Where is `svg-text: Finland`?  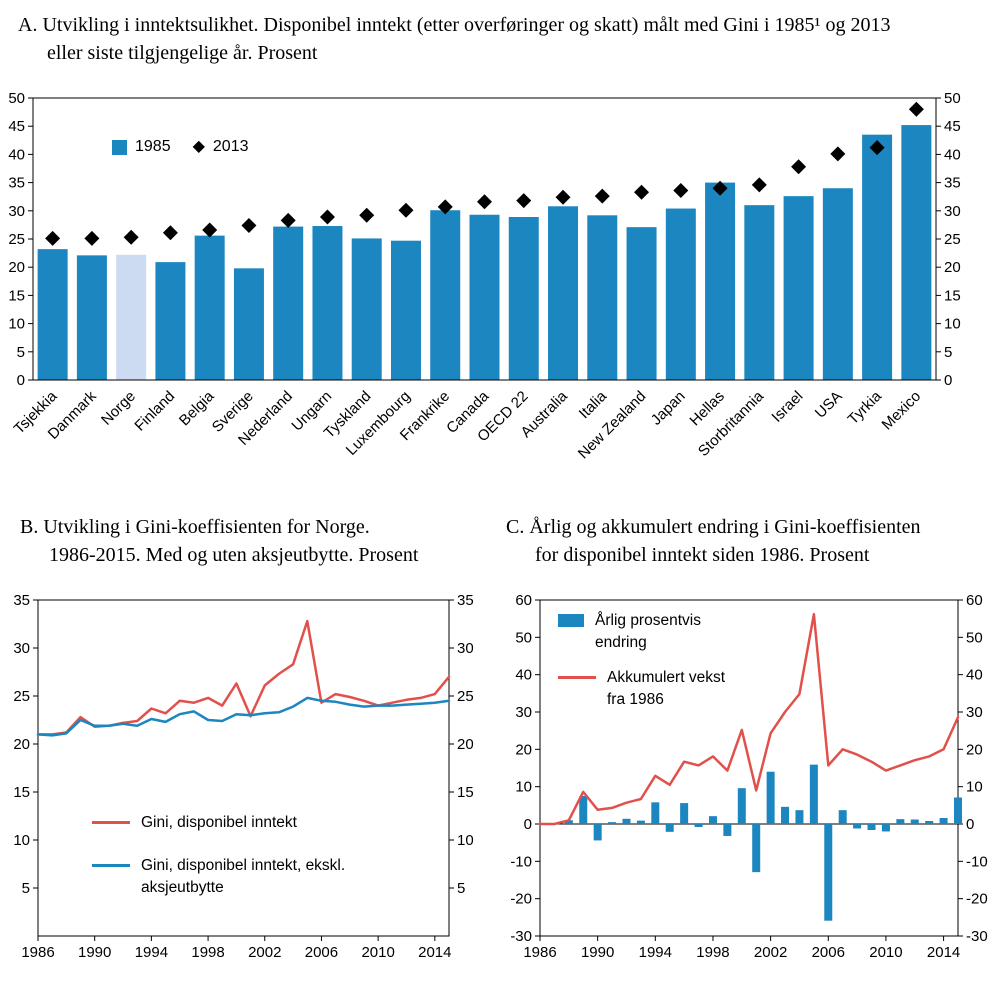 svg-text: Finland is located at coordinates (154, 411).